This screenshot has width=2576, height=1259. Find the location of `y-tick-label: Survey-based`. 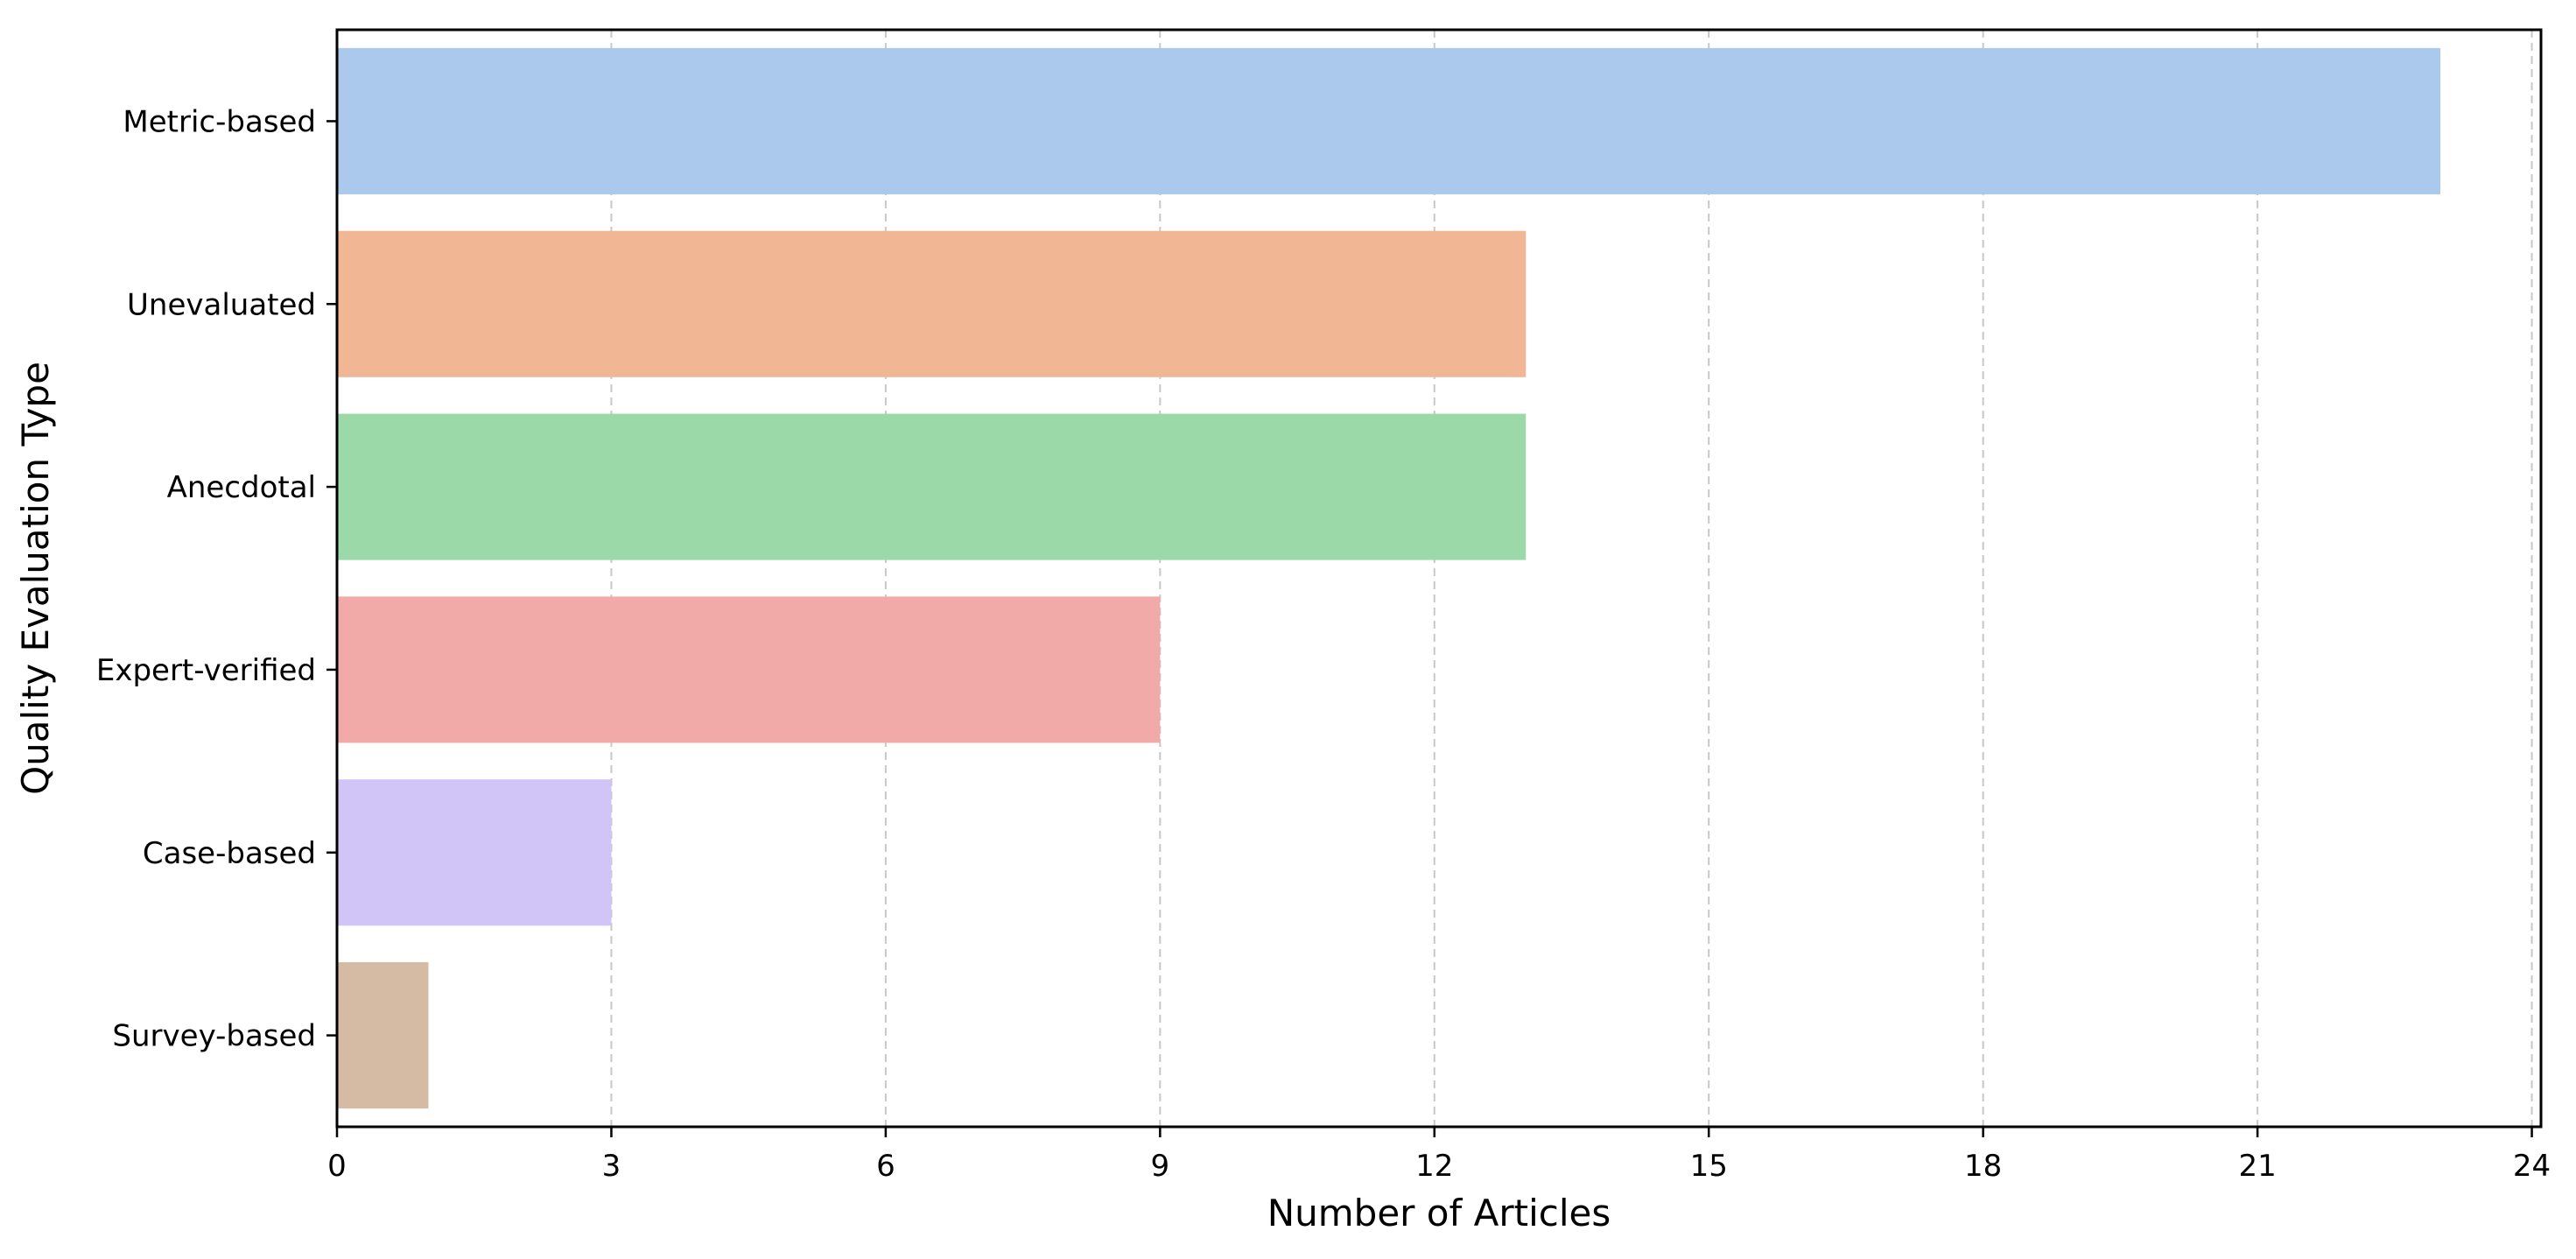

y-tick-label: Survey-based is located at coordinates (214, 1037).